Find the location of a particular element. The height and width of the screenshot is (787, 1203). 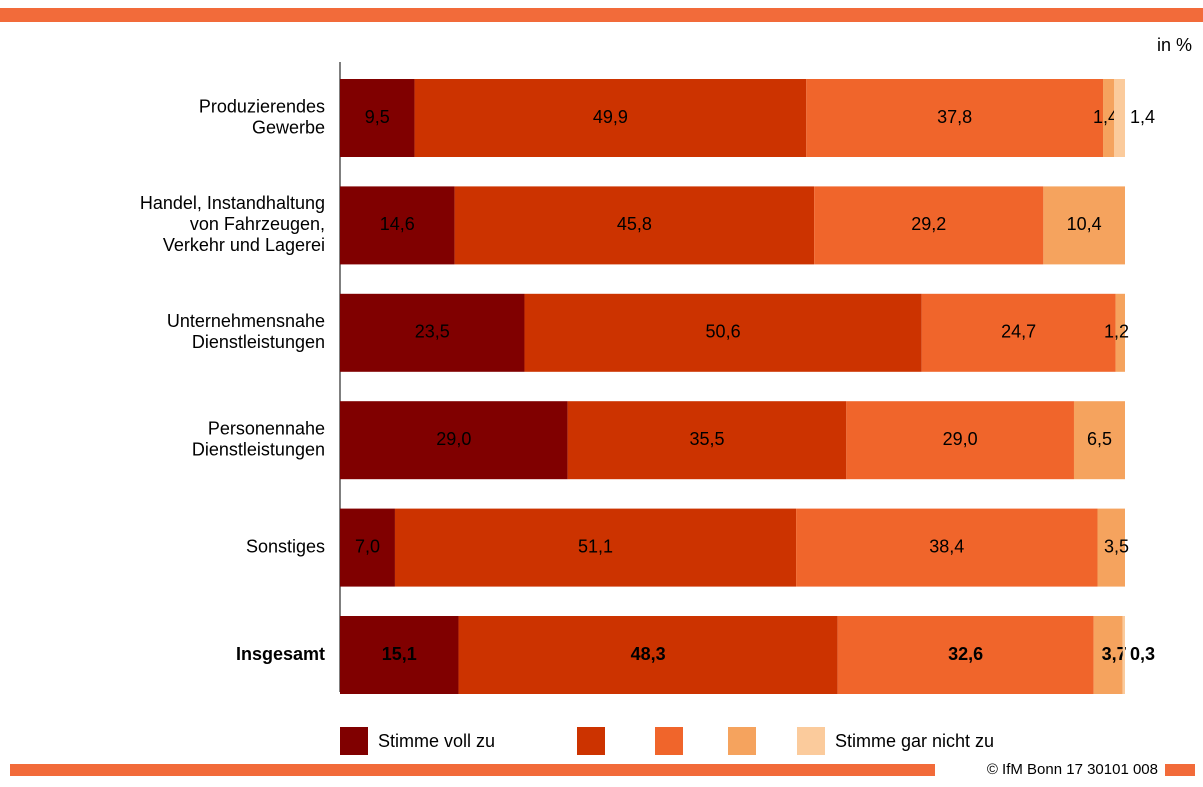

value-label: 24,7 is located at coordinates (1018, 332).